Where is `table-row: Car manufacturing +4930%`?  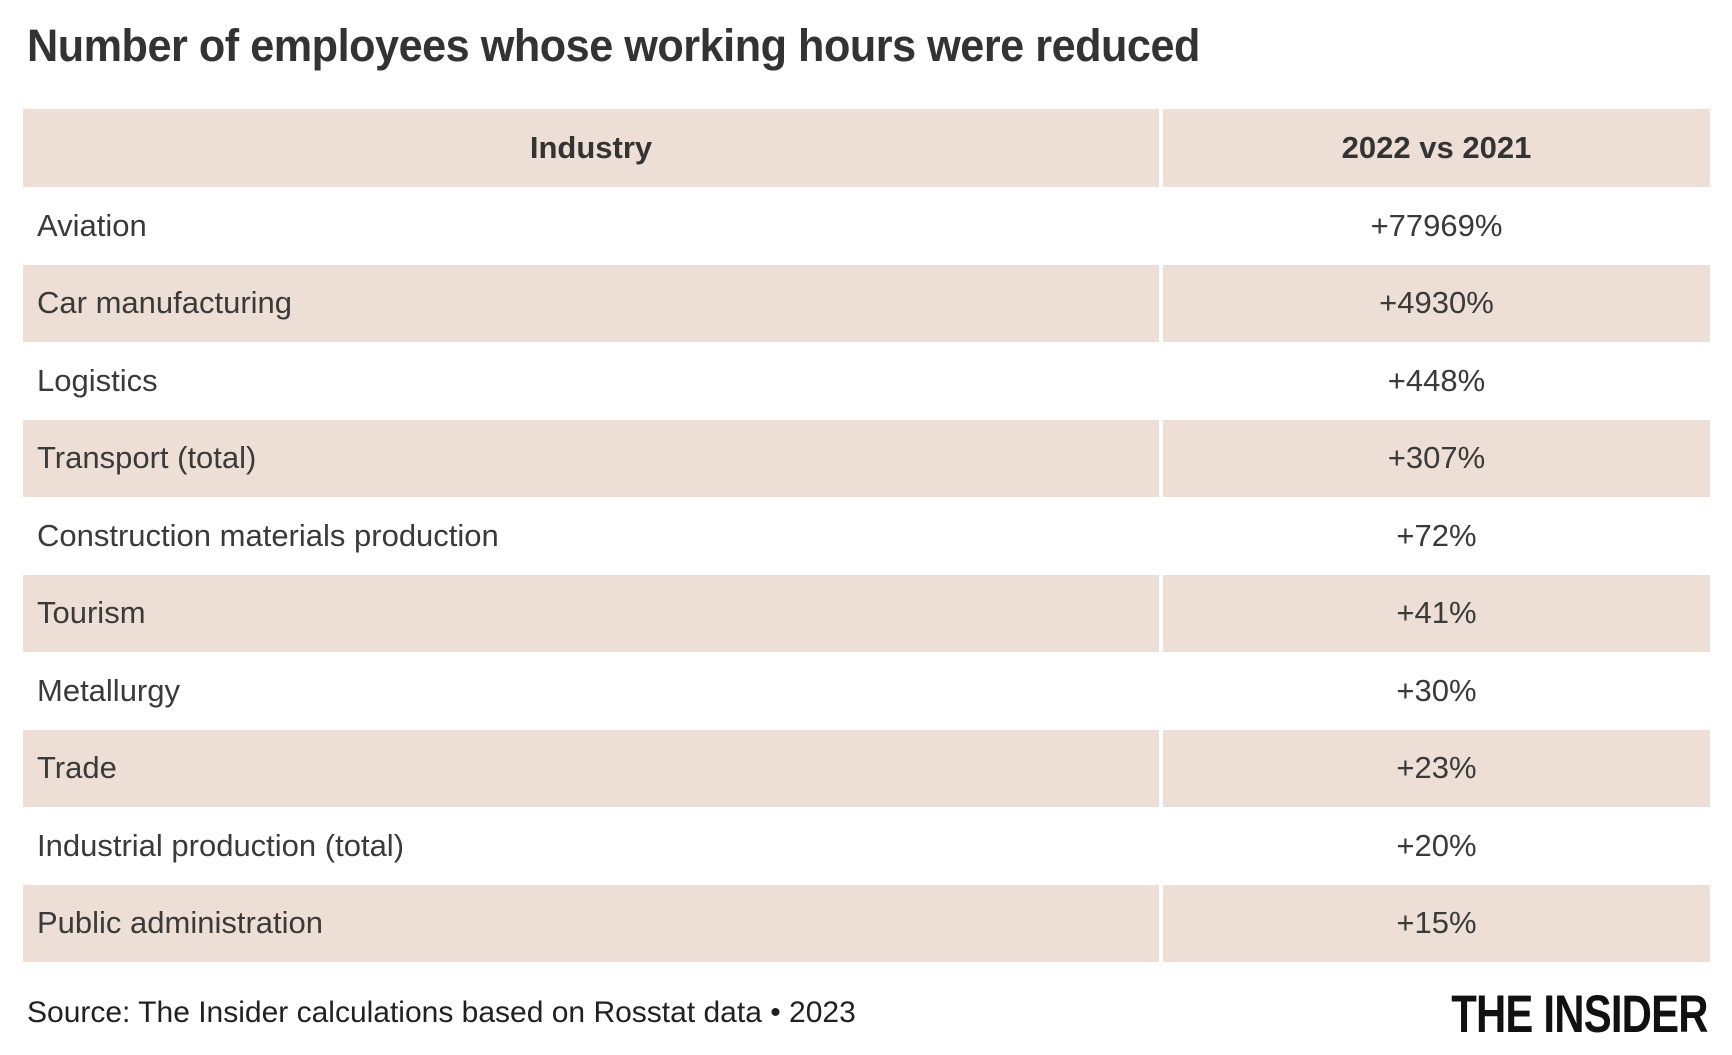
table-row: Car manufacturing +4930% is located at coordinates (866, 303).